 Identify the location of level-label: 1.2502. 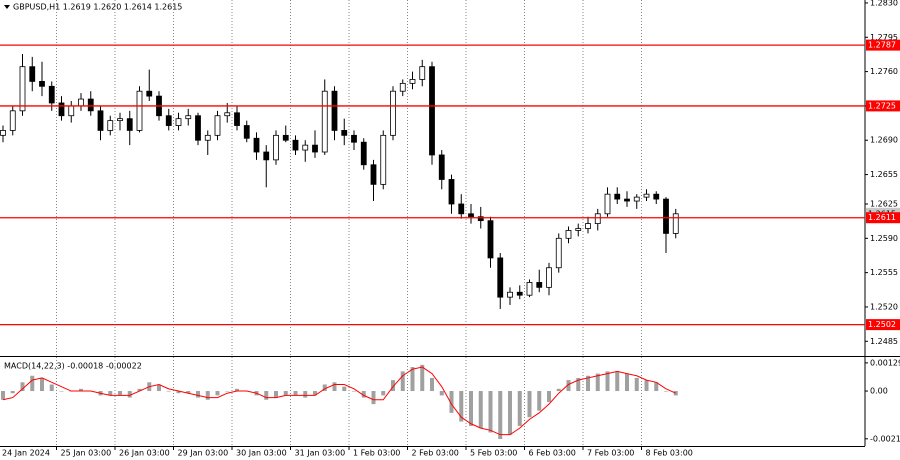
(882, 324).